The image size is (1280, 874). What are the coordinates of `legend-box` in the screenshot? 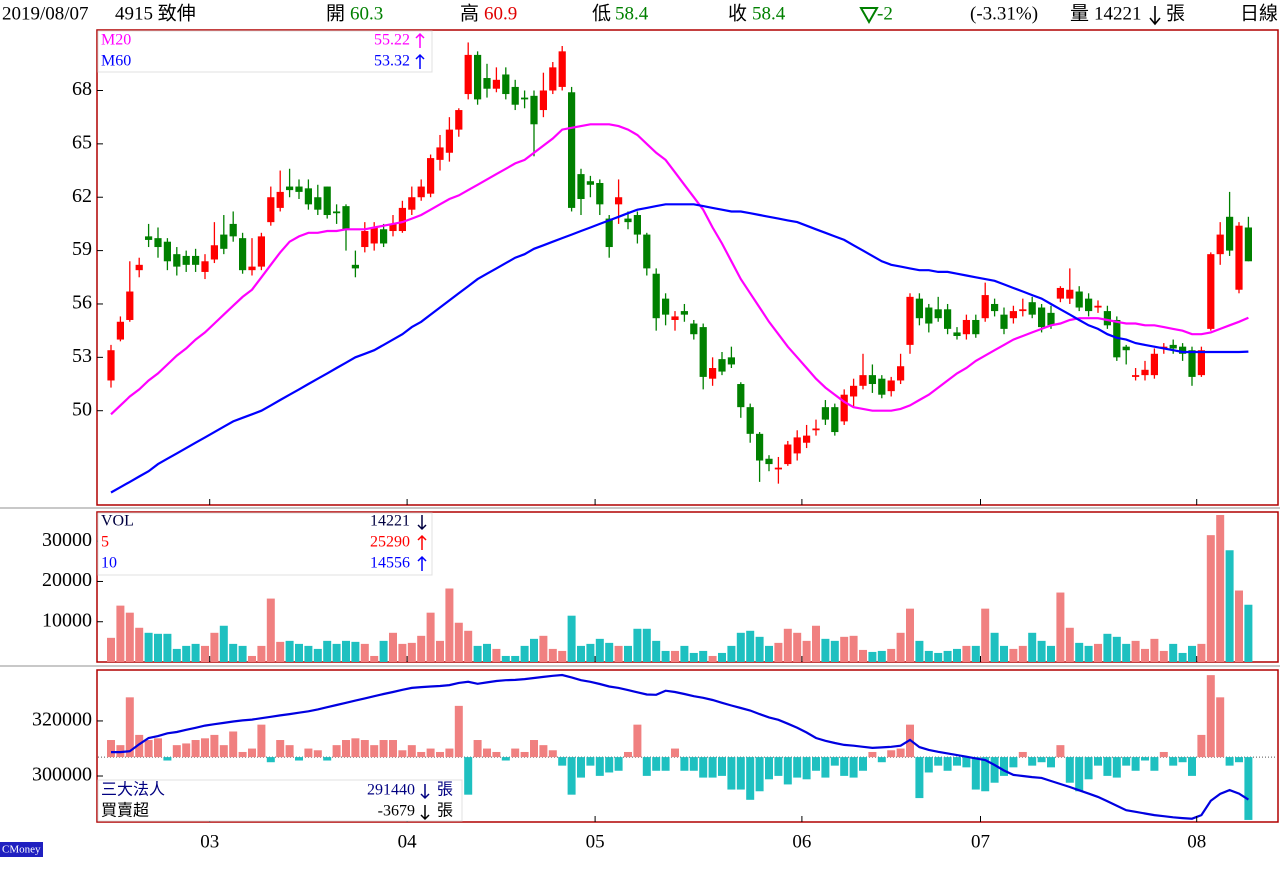 It's located at (265, 51).